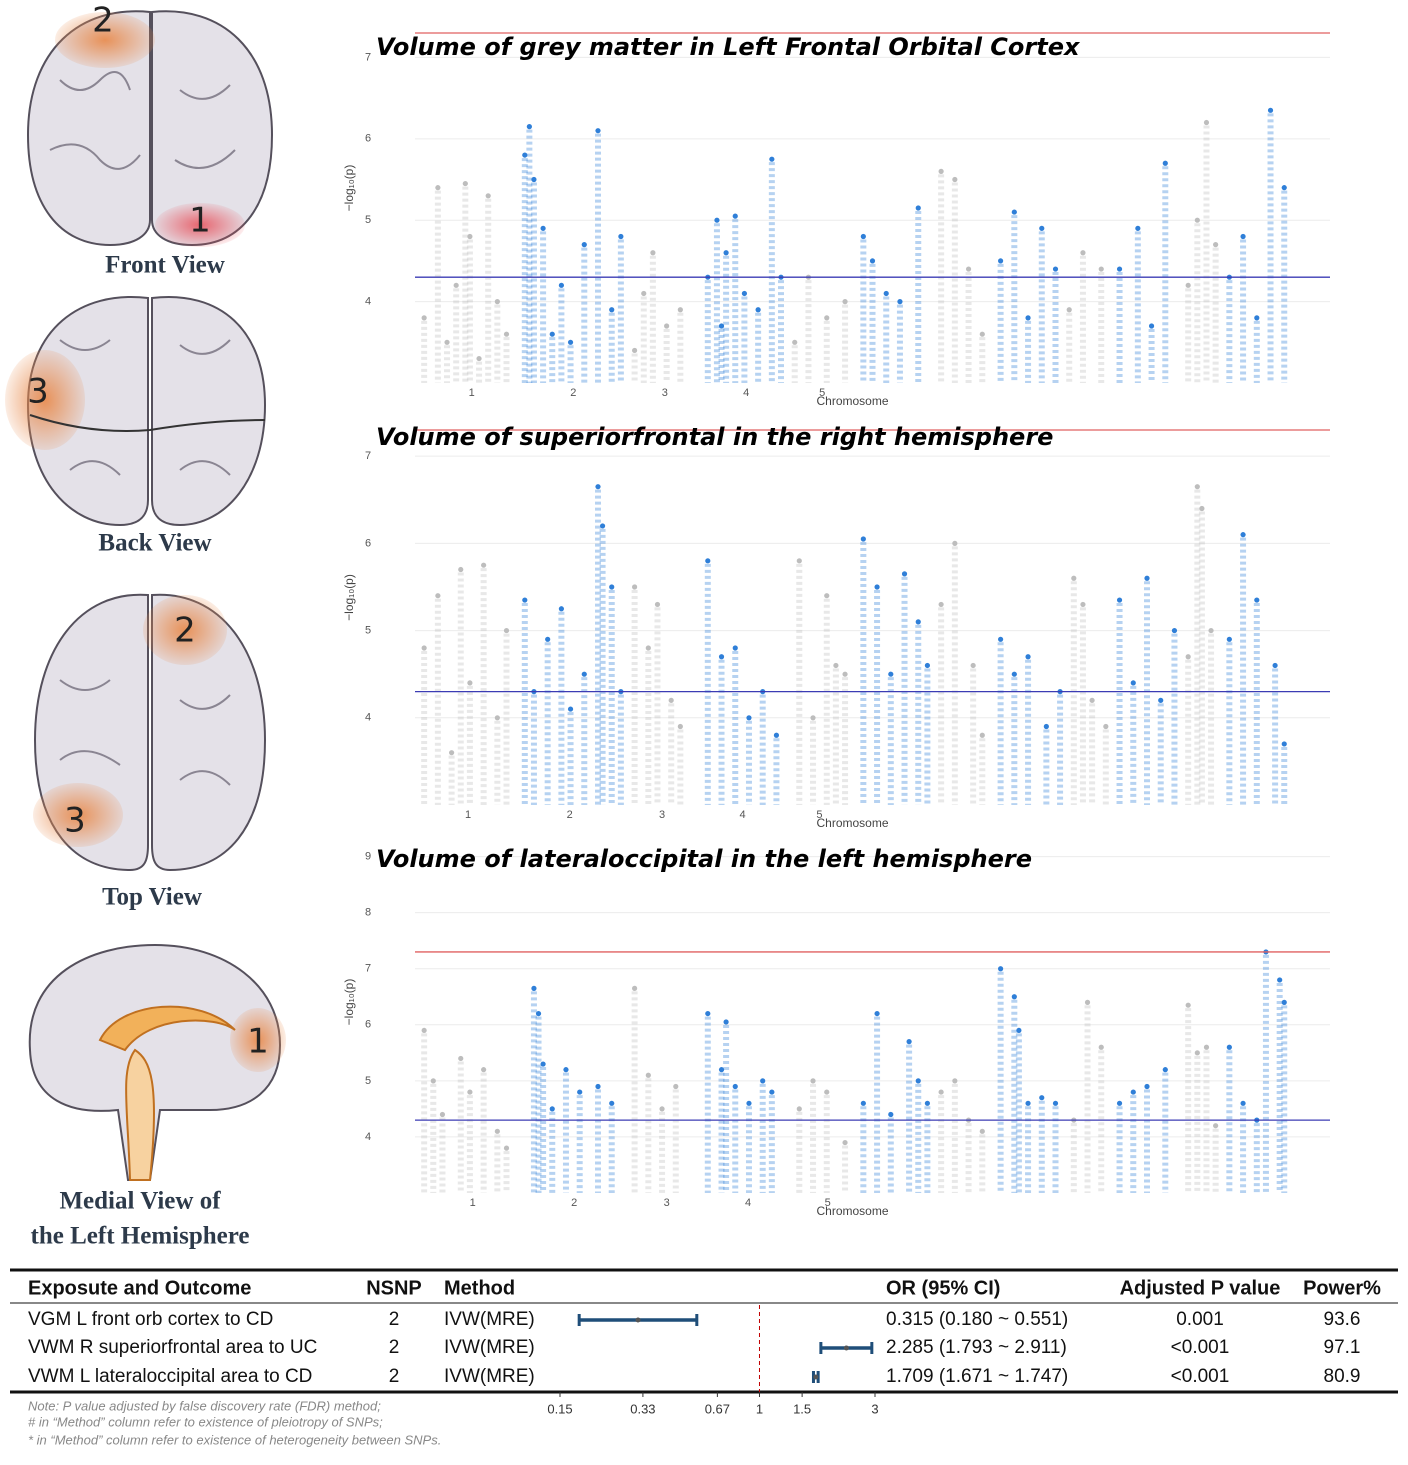 Image resolution: width=1408 pixels, height=1465 pixels. Describe the element at coordinates (368, 220) in the screenshot. I see `y-tick-label: 5` at that location.